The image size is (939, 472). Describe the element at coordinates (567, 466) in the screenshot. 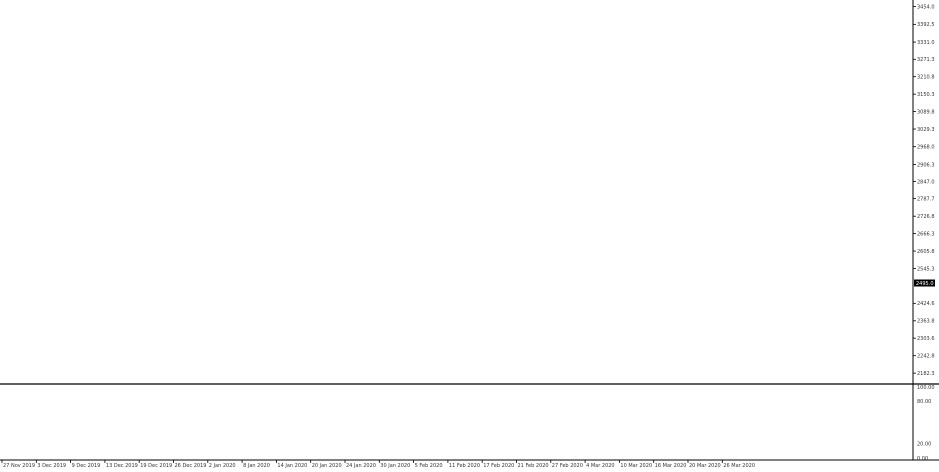

I see `date-tick-label: 27 Feb 2020` at that location.